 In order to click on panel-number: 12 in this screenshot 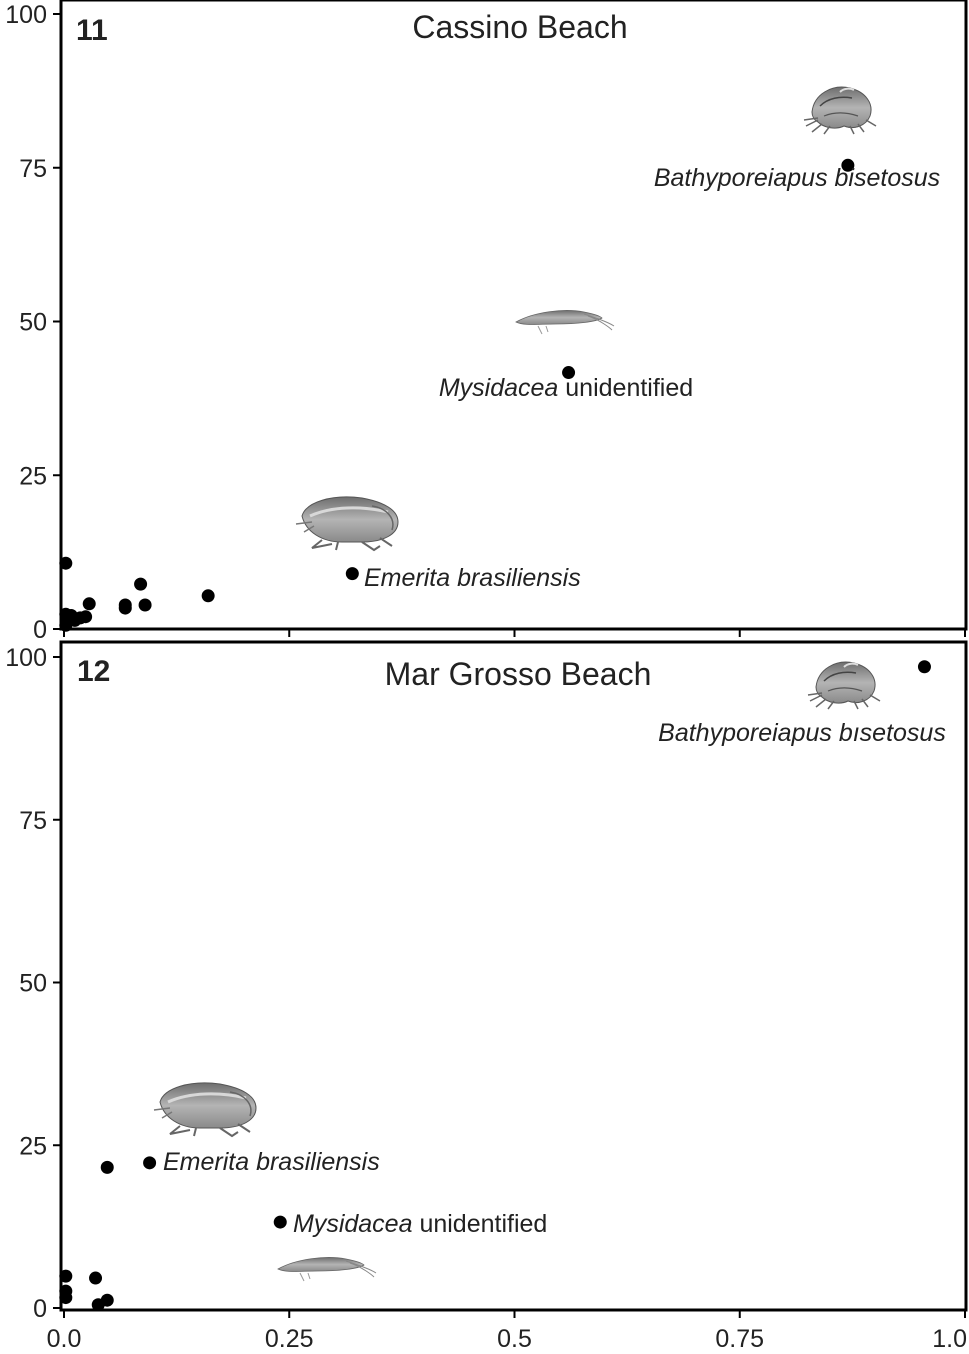, I will do `click(93, 671)`.